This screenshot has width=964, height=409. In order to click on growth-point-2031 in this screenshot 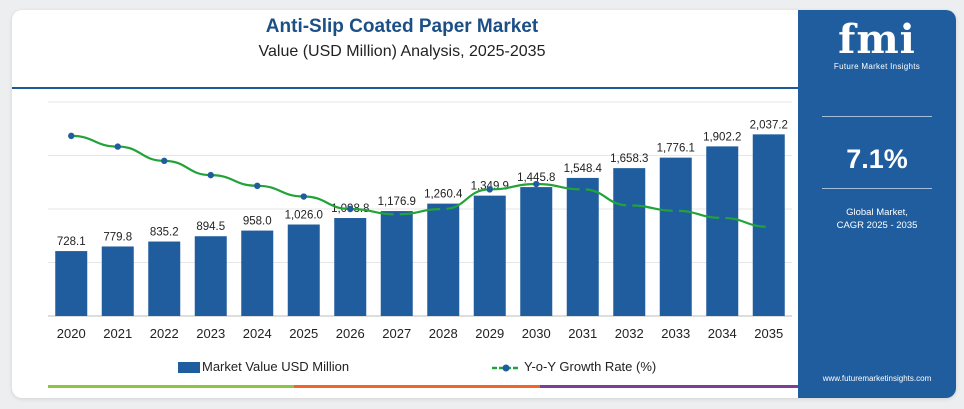, I will do `click(582, 189)`.